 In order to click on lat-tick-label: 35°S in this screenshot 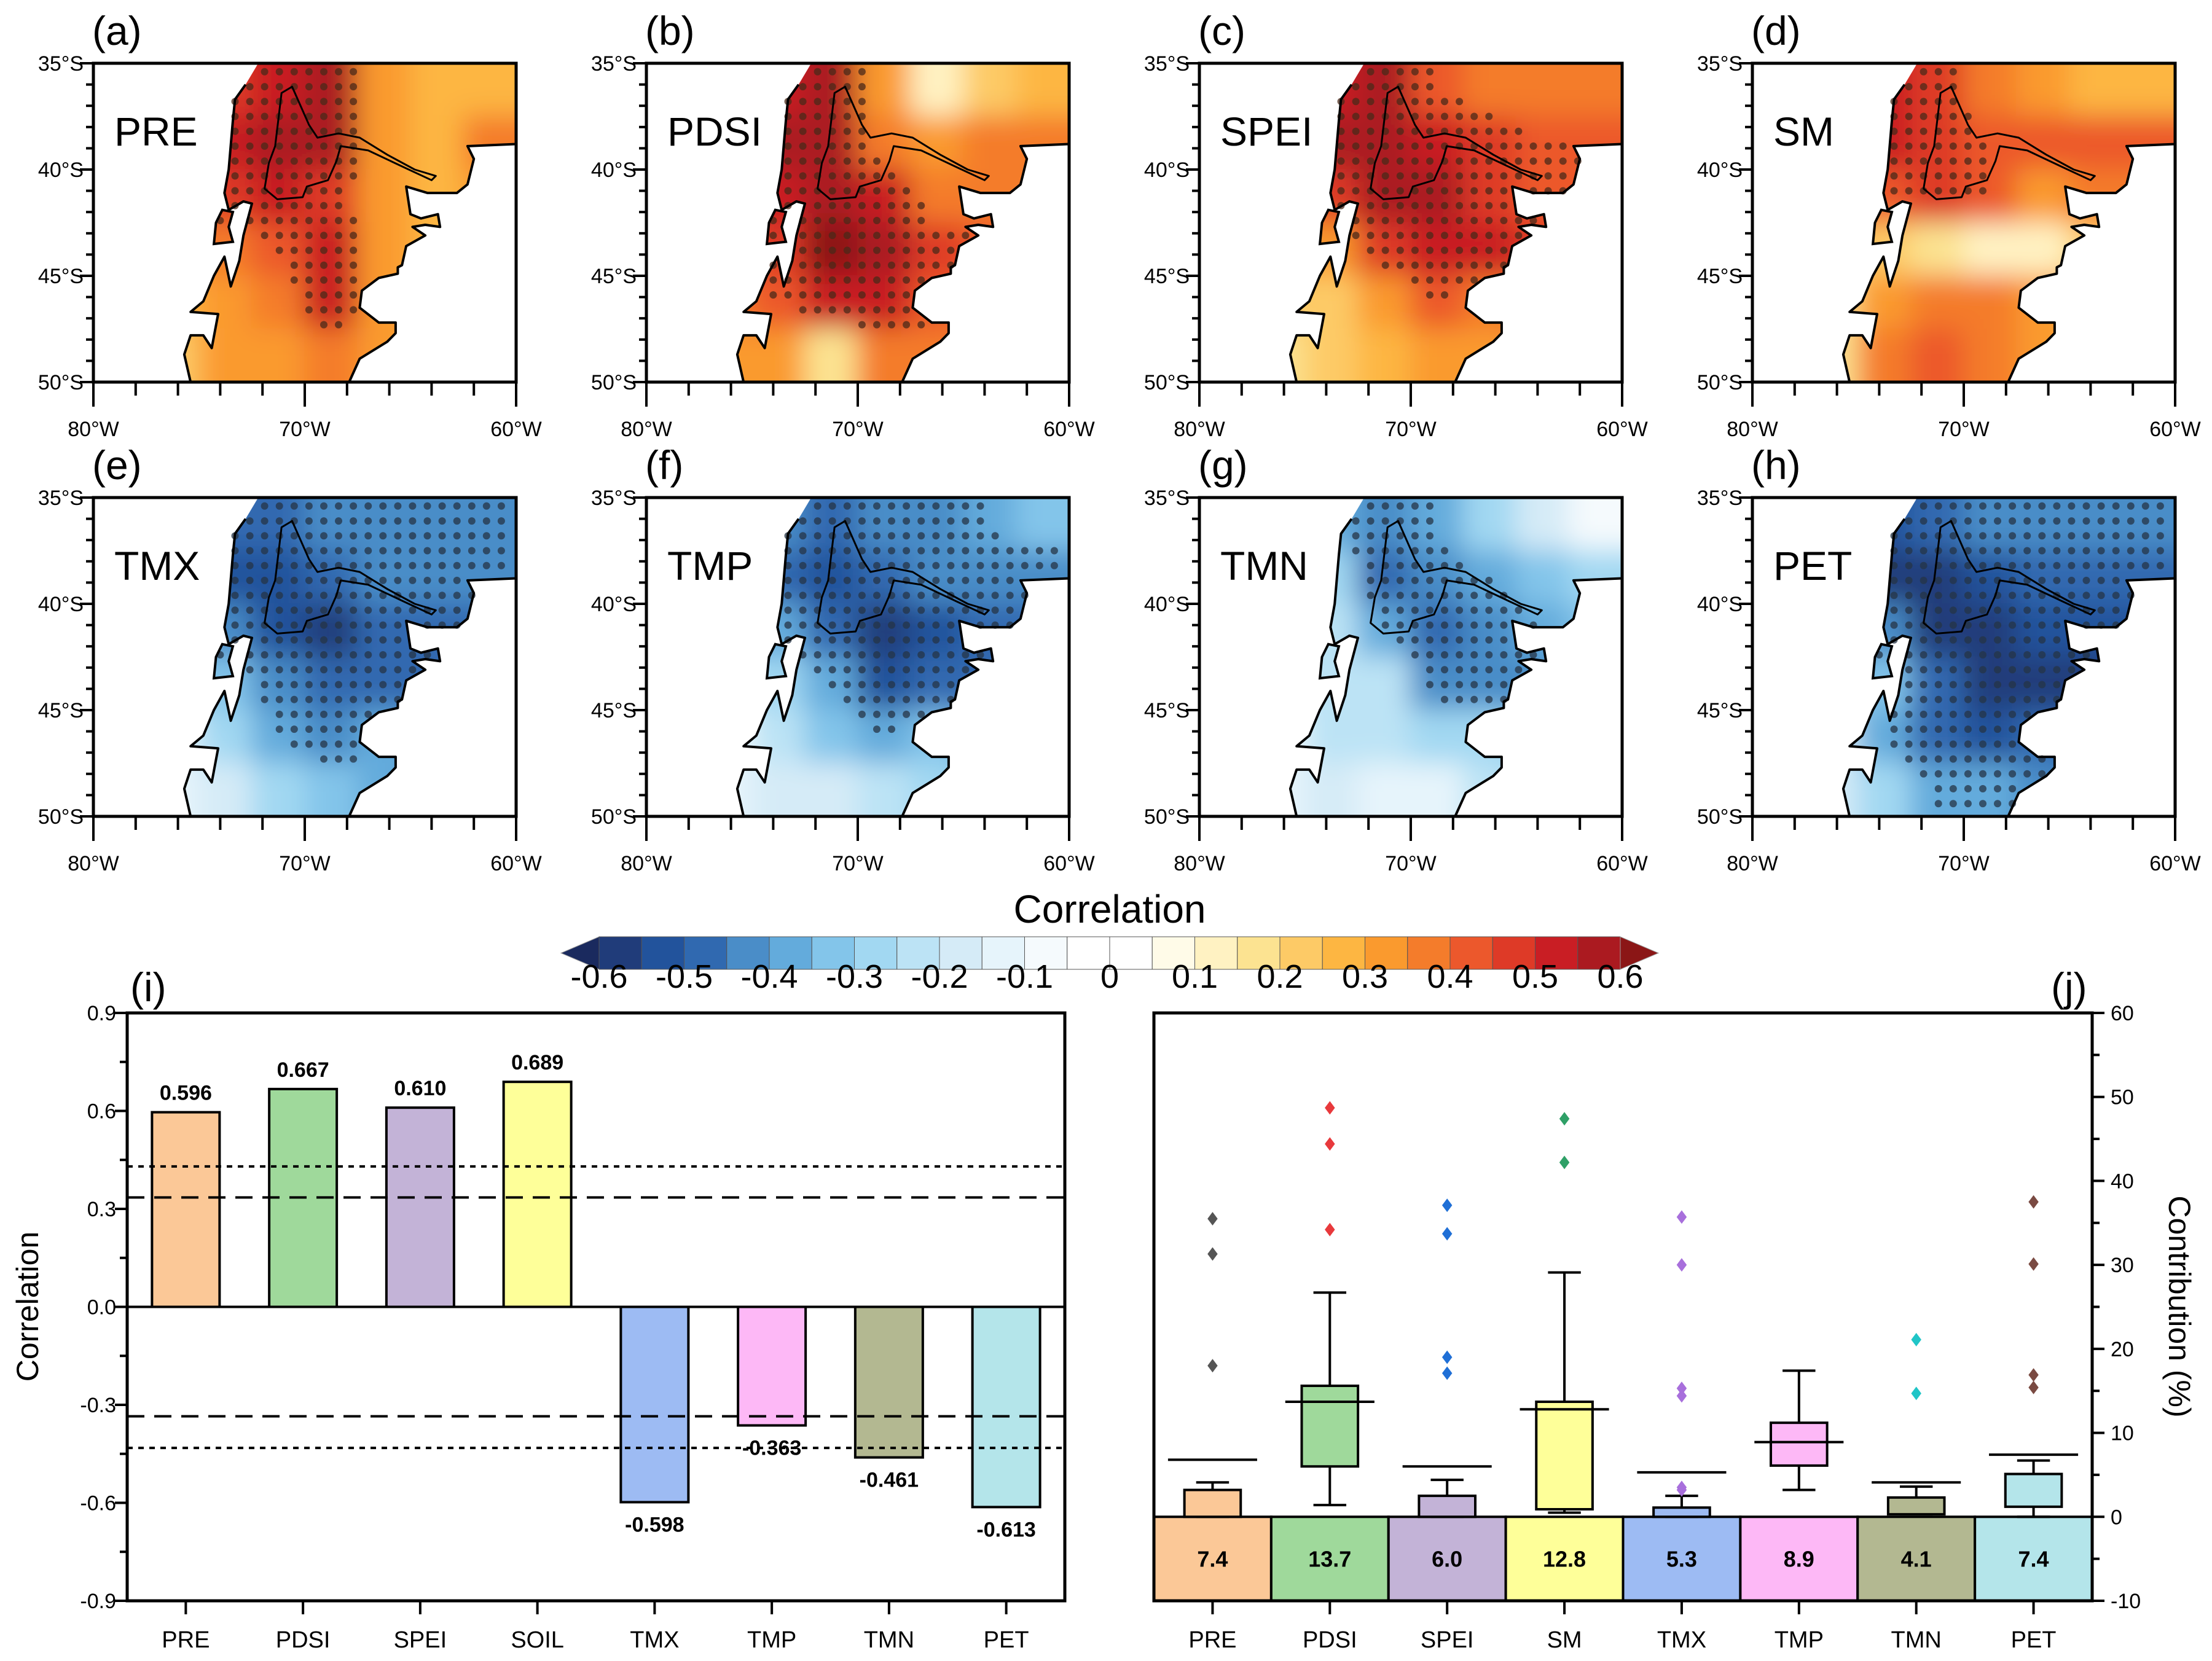, I will do `click(1167, 64)`.